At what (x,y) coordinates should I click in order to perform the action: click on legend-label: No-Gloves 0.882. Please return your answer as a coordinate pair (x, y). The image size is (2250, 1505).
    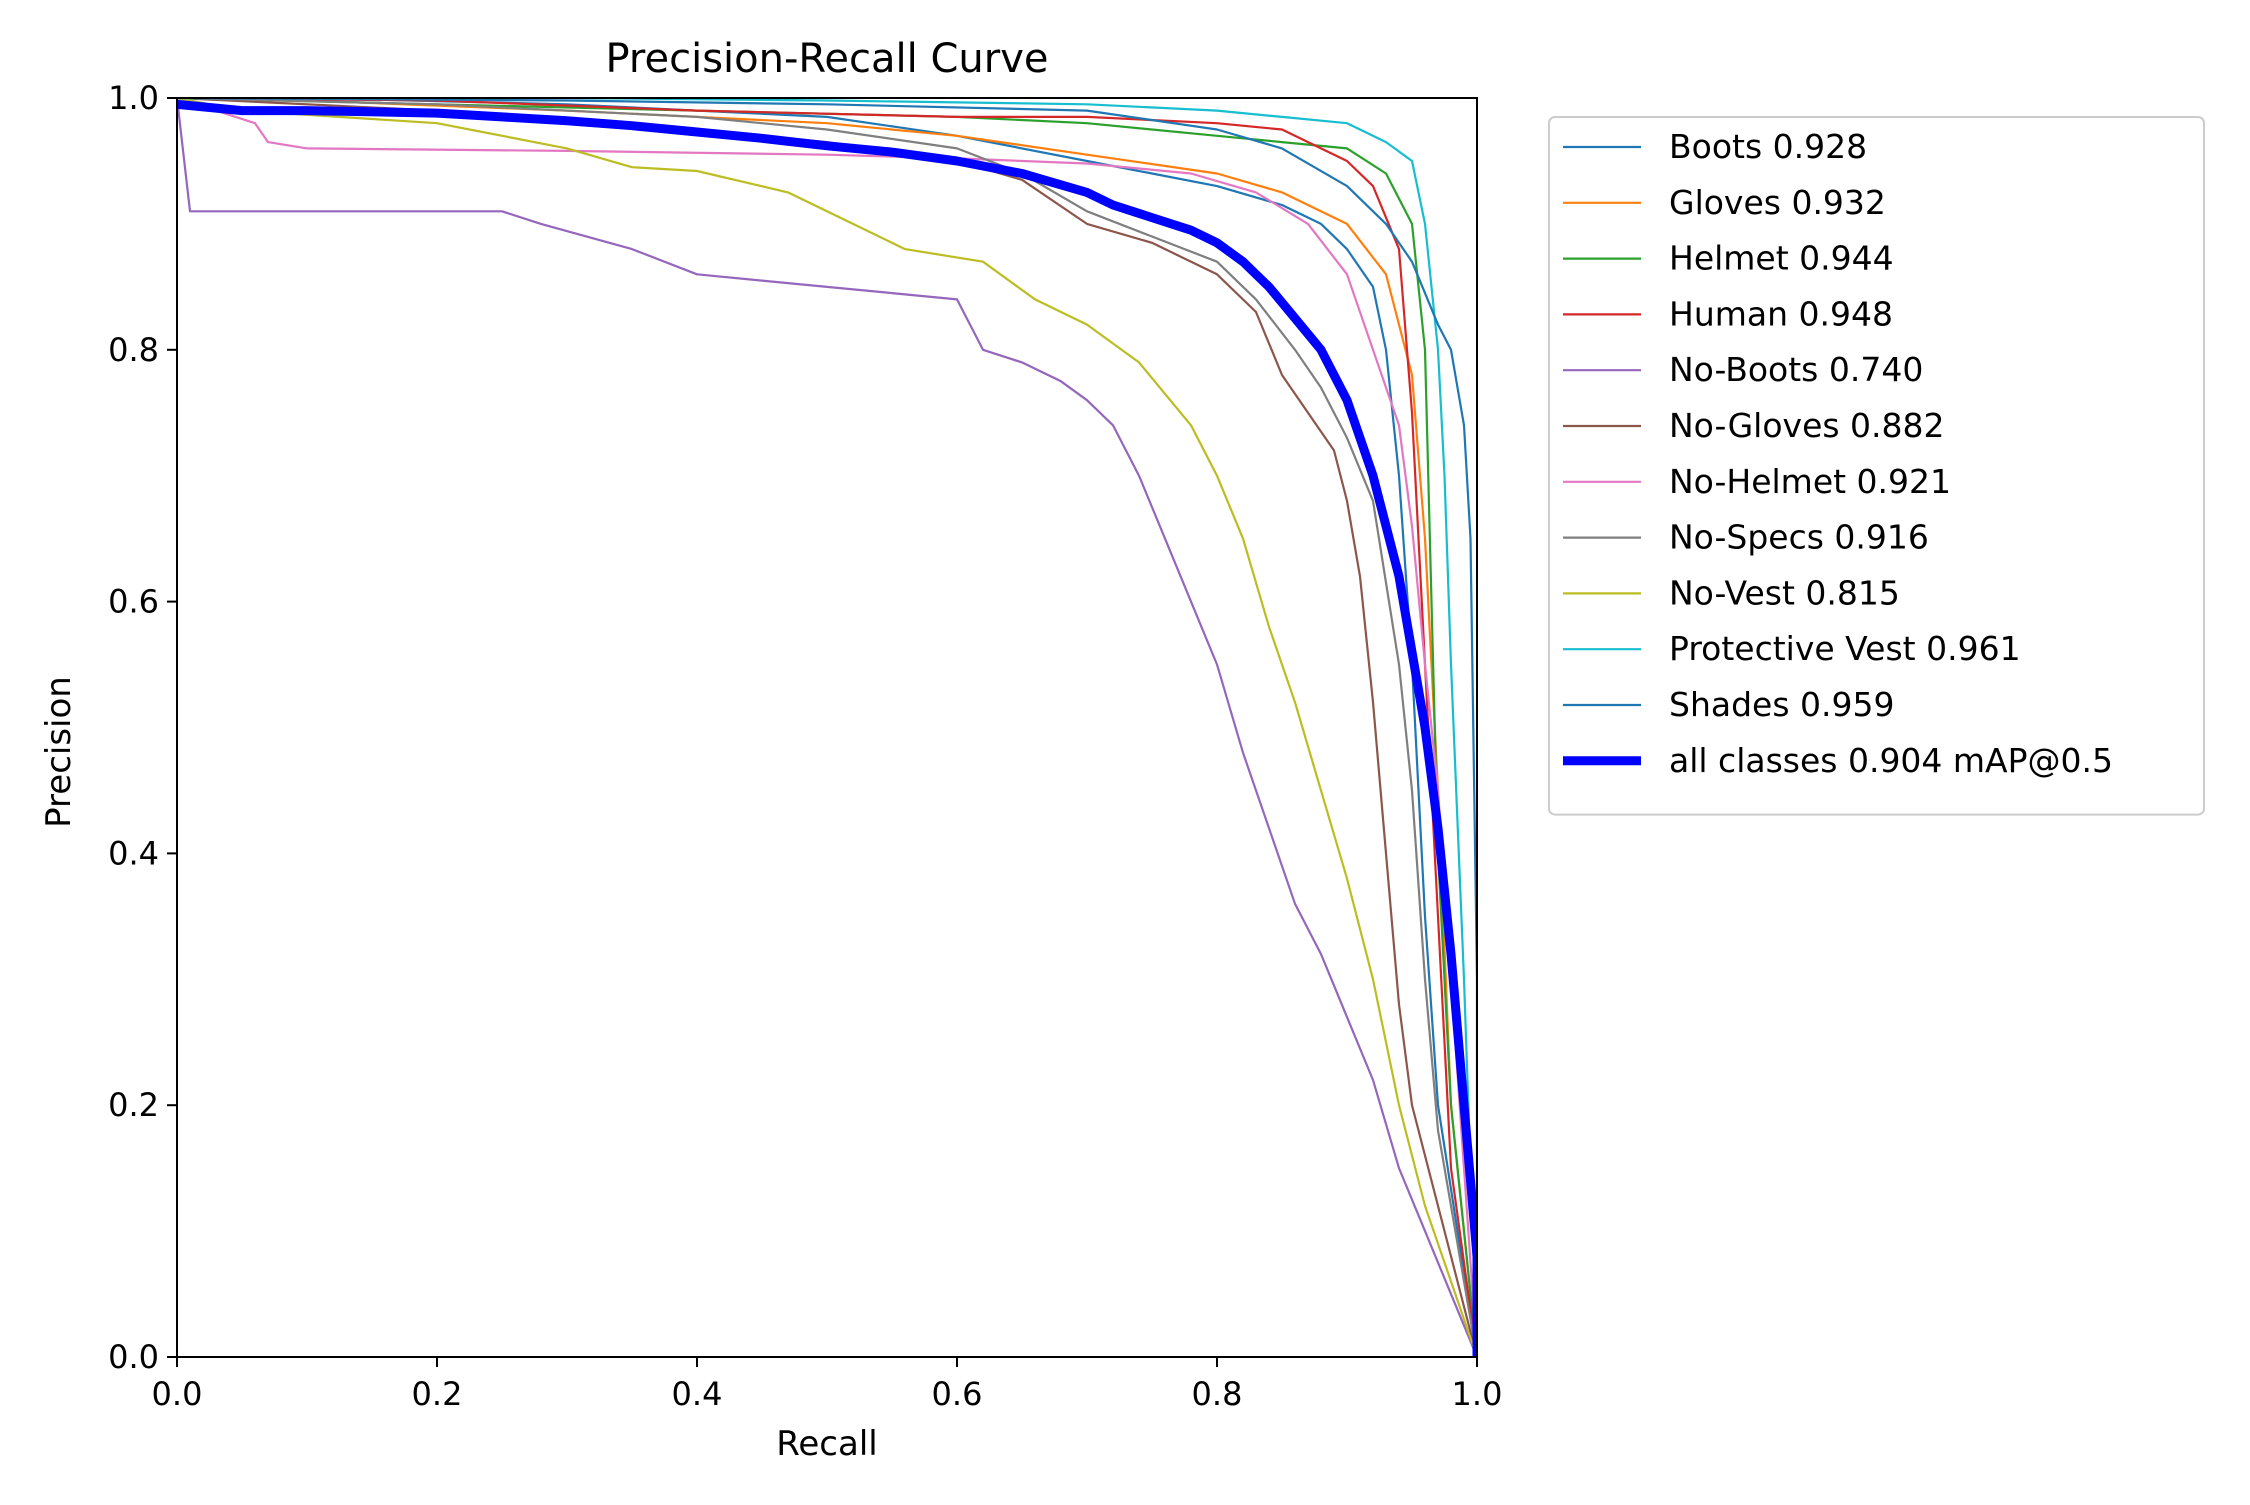
    Looking at the image, I should click on (1807, 425).